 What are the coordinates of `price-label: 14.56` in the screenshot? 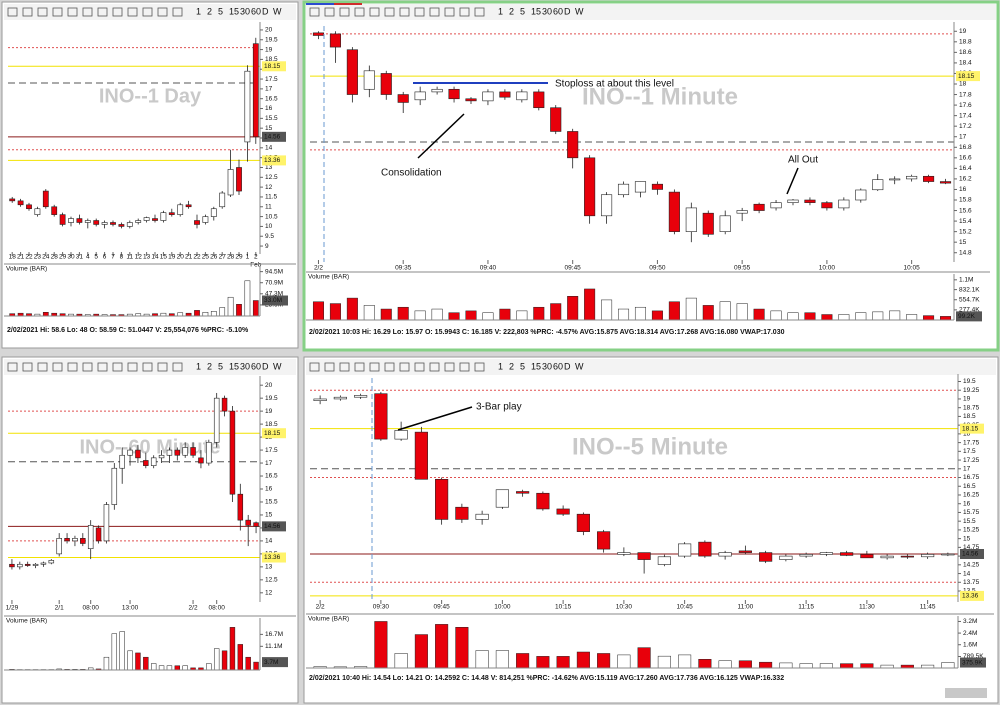 It's located at (272, 137).